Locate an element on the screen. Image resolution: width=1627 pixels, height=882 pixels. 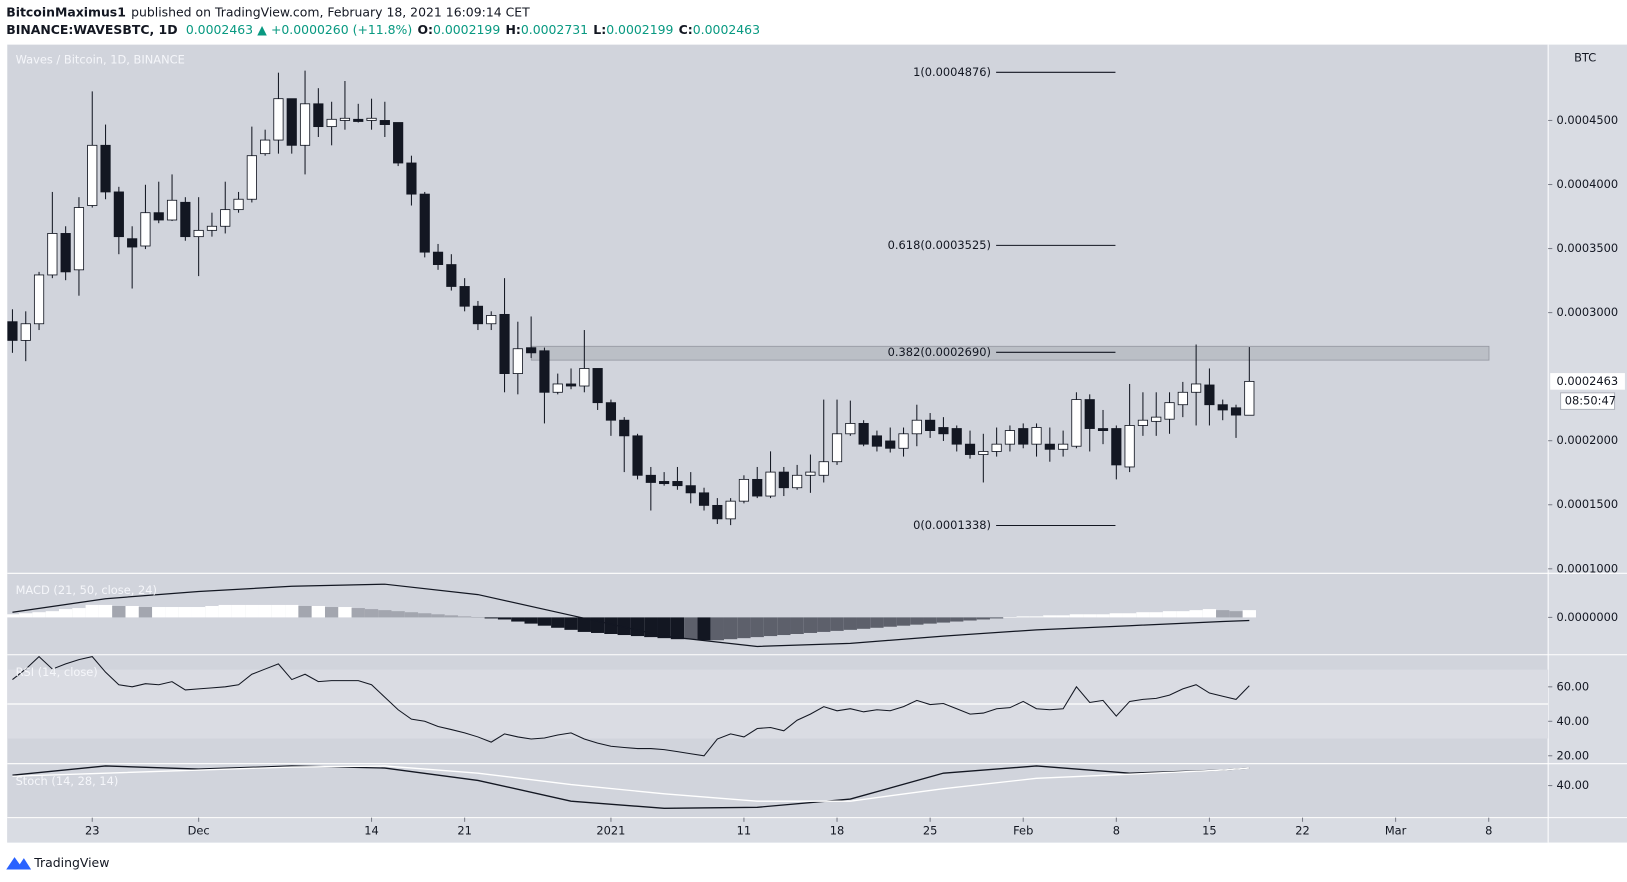
fib-label: 0.382(0.0002690) is located at coordinates (939, 352).